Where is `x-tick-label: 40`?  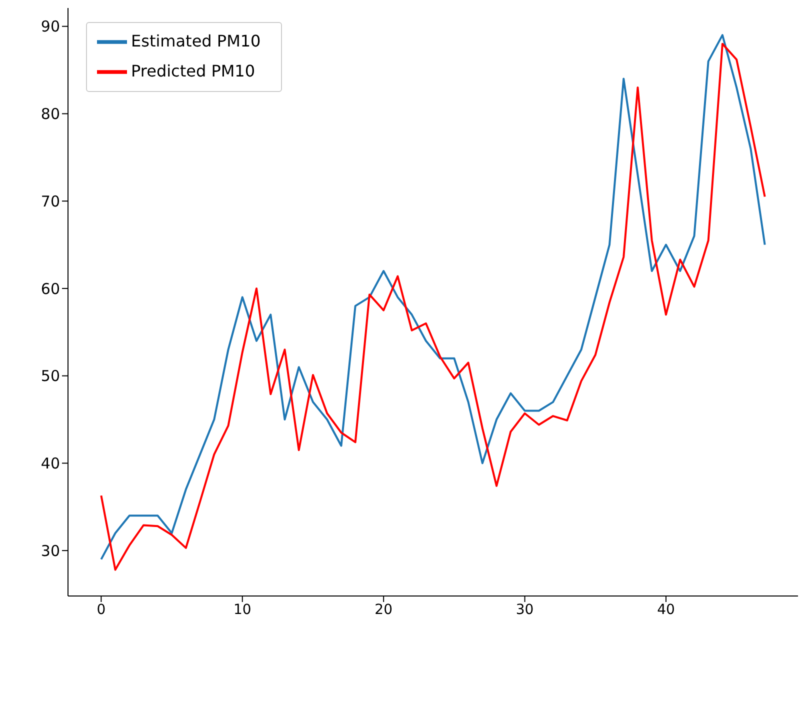
x-tick-label: 40 is located at coordinates (666, 610).